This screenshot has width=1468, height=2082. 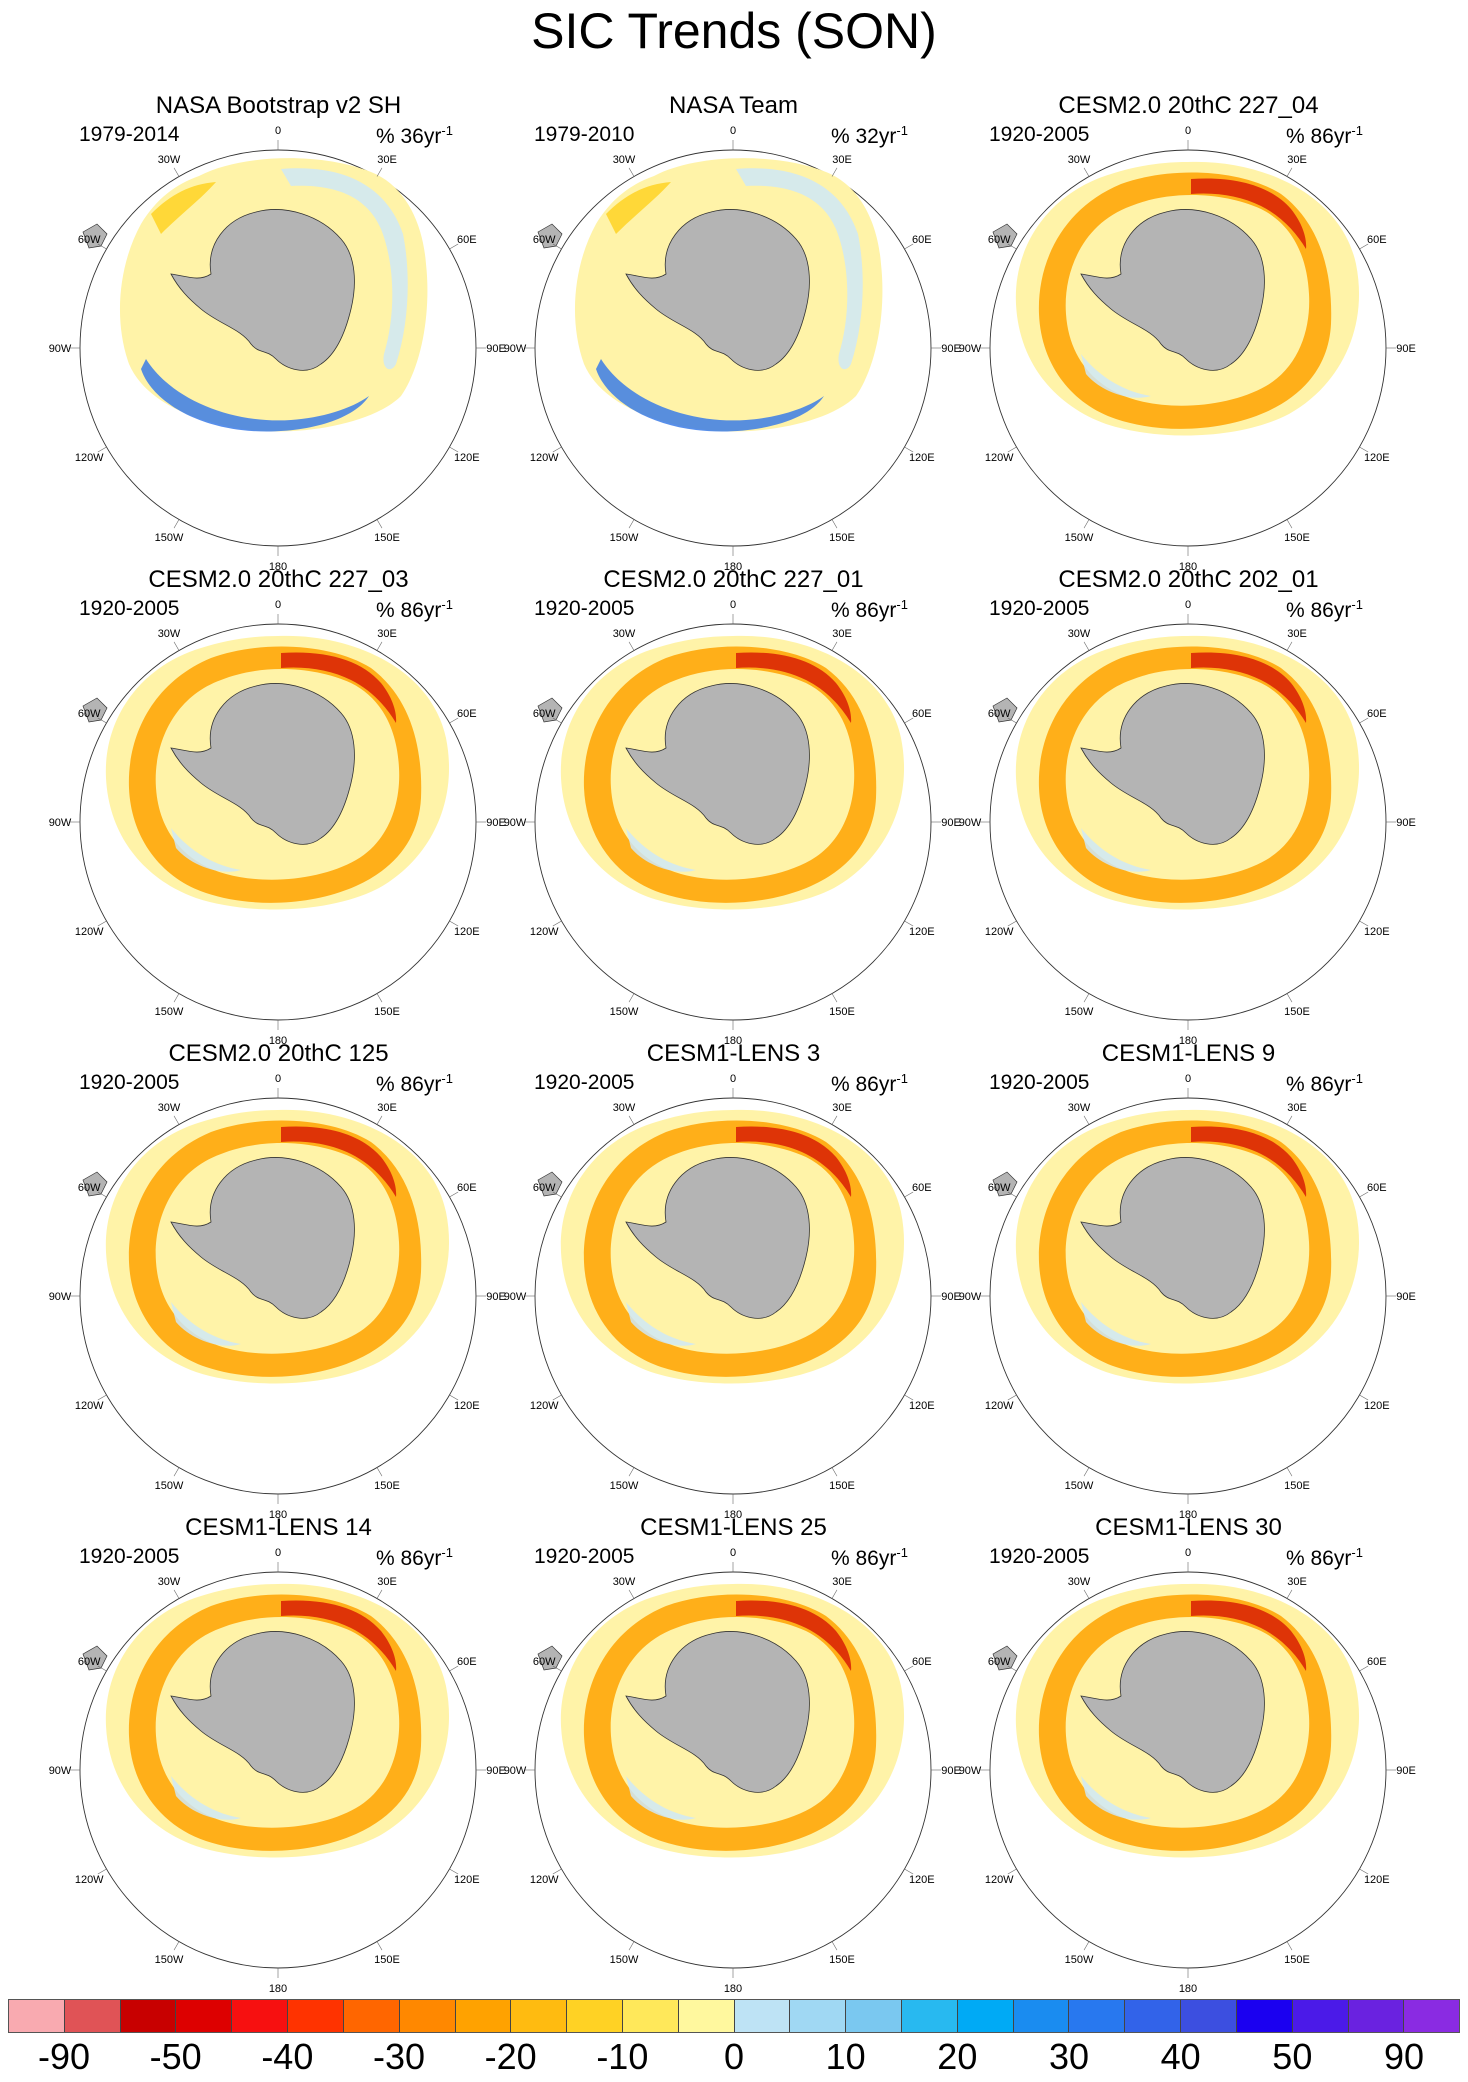 I want to click on panel-title: CESM2.0 20thC 227_03, so click(x=278, y=579).